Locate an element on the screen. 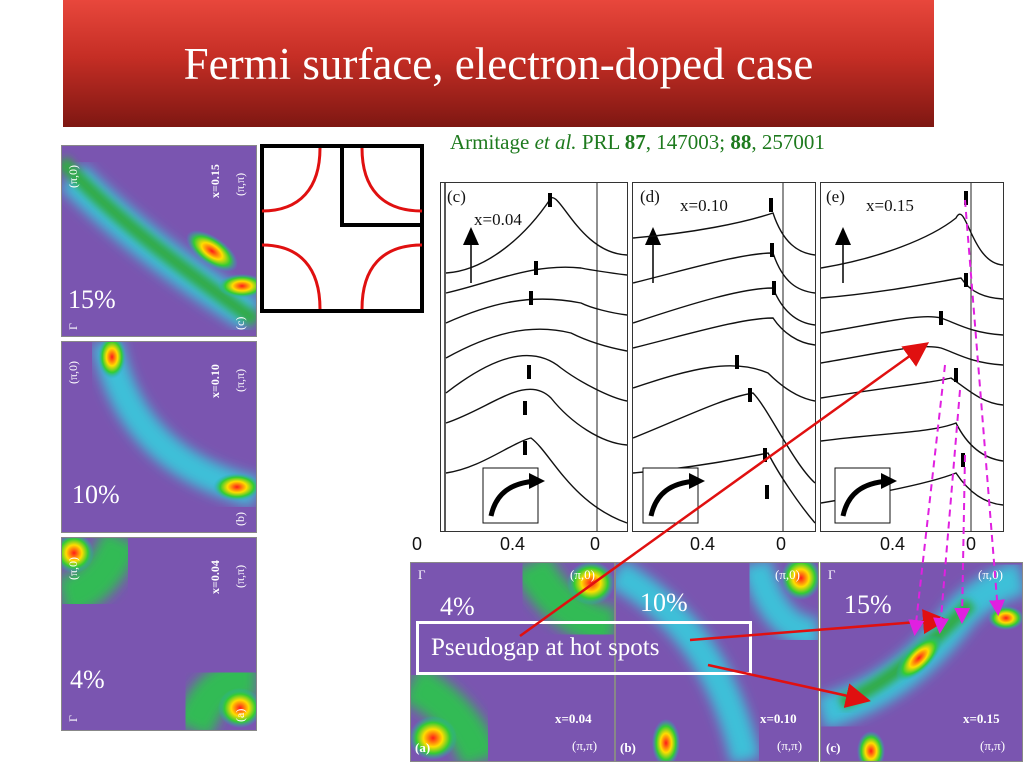  bottom-x-15: x=0.15 is located at coordinates (981, 718).